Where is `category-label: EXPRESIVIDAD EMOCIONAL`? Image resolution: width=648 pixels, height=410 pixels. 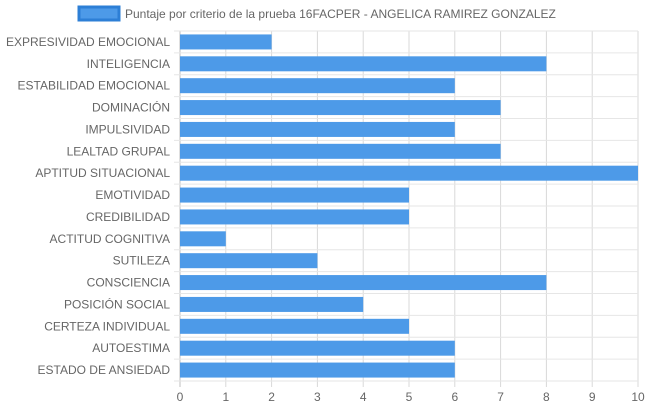 category-label: EXPRESIVIDAD EMOCIONAL is located at coordinates (88, 42).